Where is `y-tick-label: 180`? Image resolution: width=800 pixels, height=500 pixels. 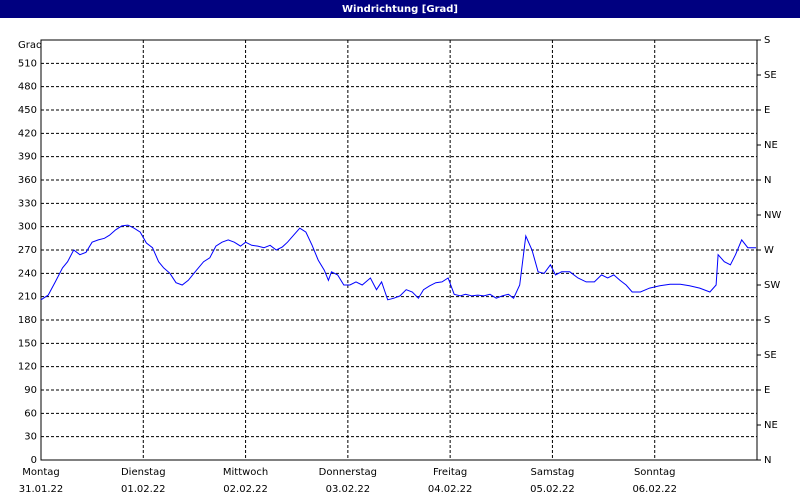
y-tick-label: 180 is located at coordinates (27, 320).